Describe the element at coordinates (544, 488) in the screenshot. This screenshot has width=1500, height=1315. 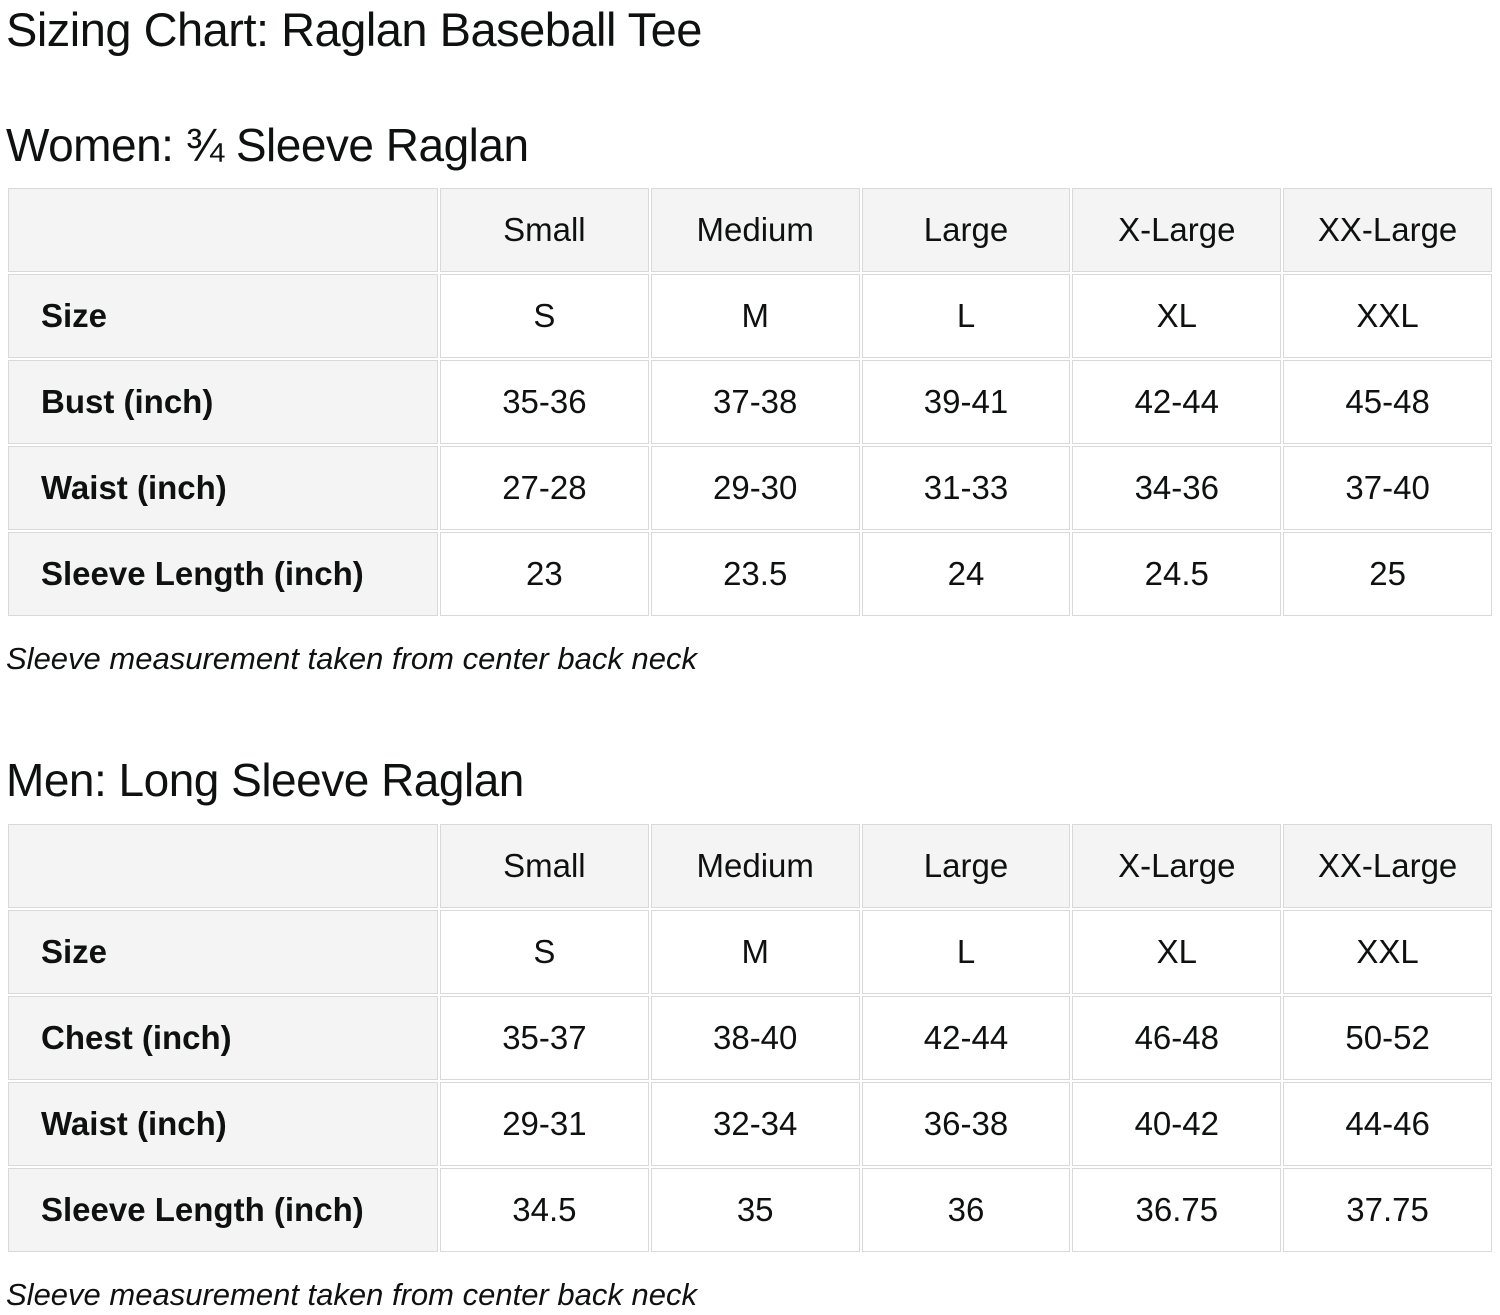
I see `table-cell: 27-28` at that location.